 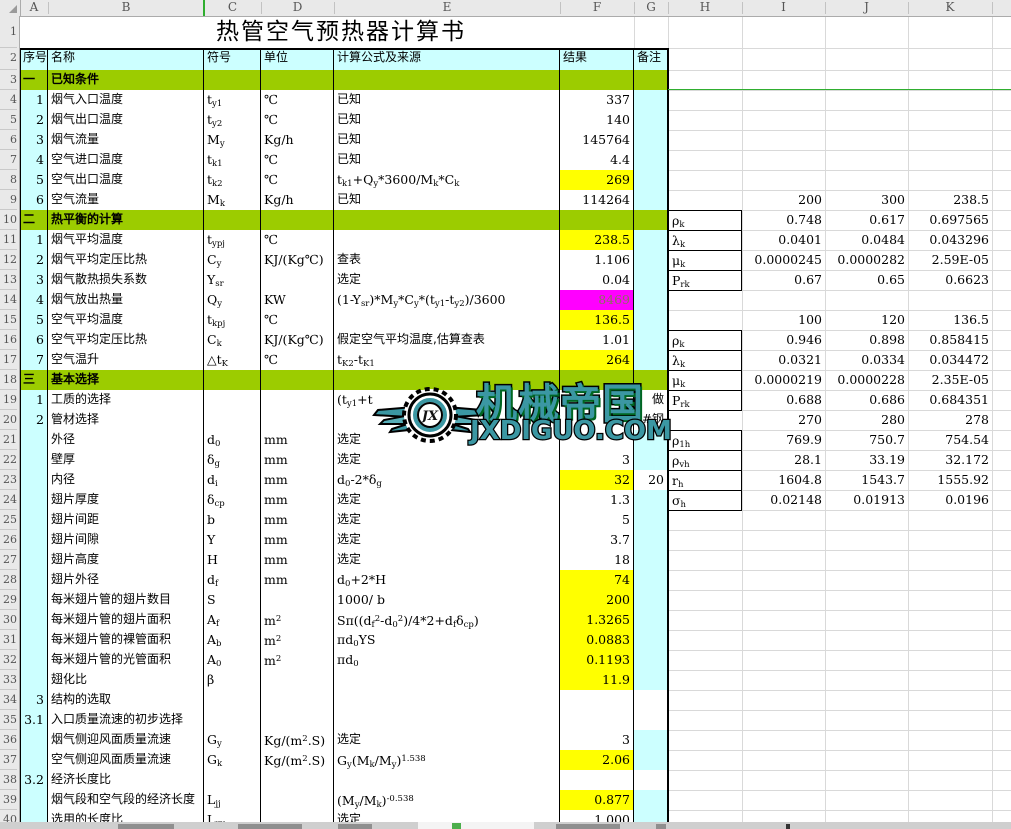 I want to click on cell-A38: 3.2, so click(x=34, y=780).